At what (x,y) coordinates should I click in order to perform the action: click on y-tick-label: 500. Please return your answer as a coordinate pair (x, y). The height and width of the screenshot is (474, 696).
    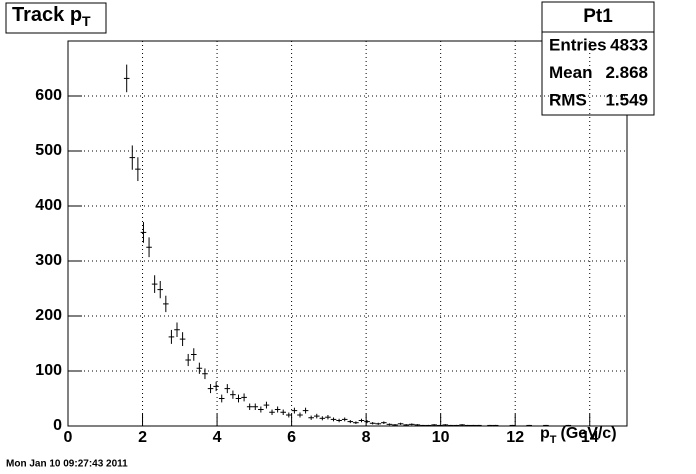
    Looking at the image, I should click on (48, 150).